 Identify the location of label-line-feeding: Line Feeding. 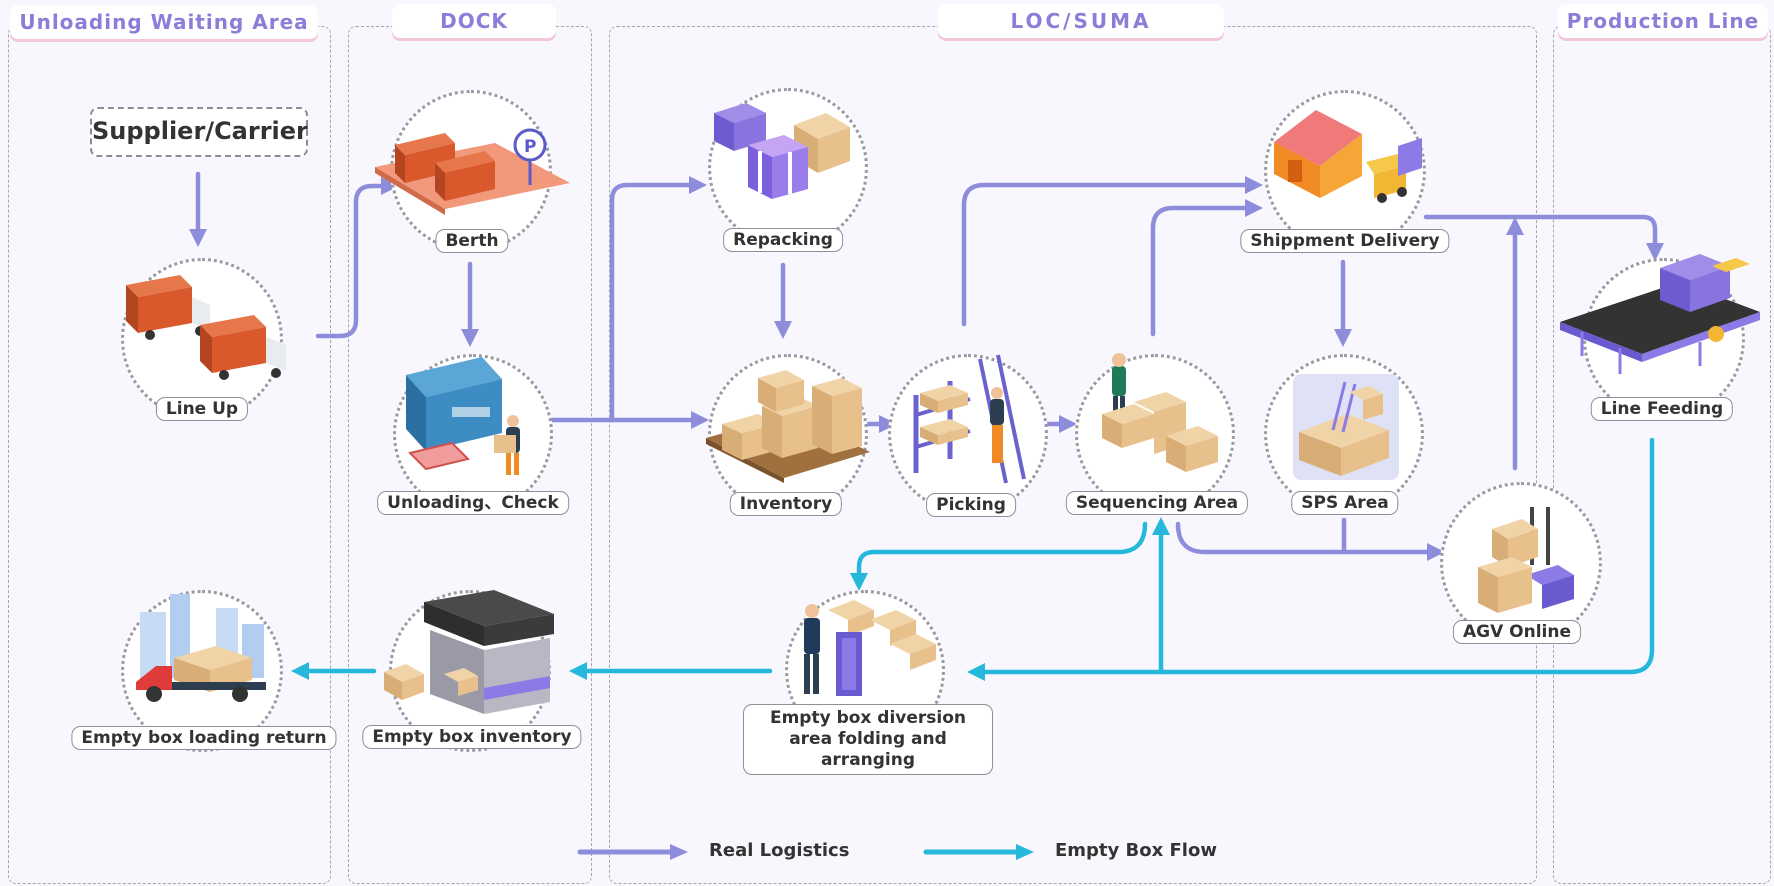
(1662, 409).